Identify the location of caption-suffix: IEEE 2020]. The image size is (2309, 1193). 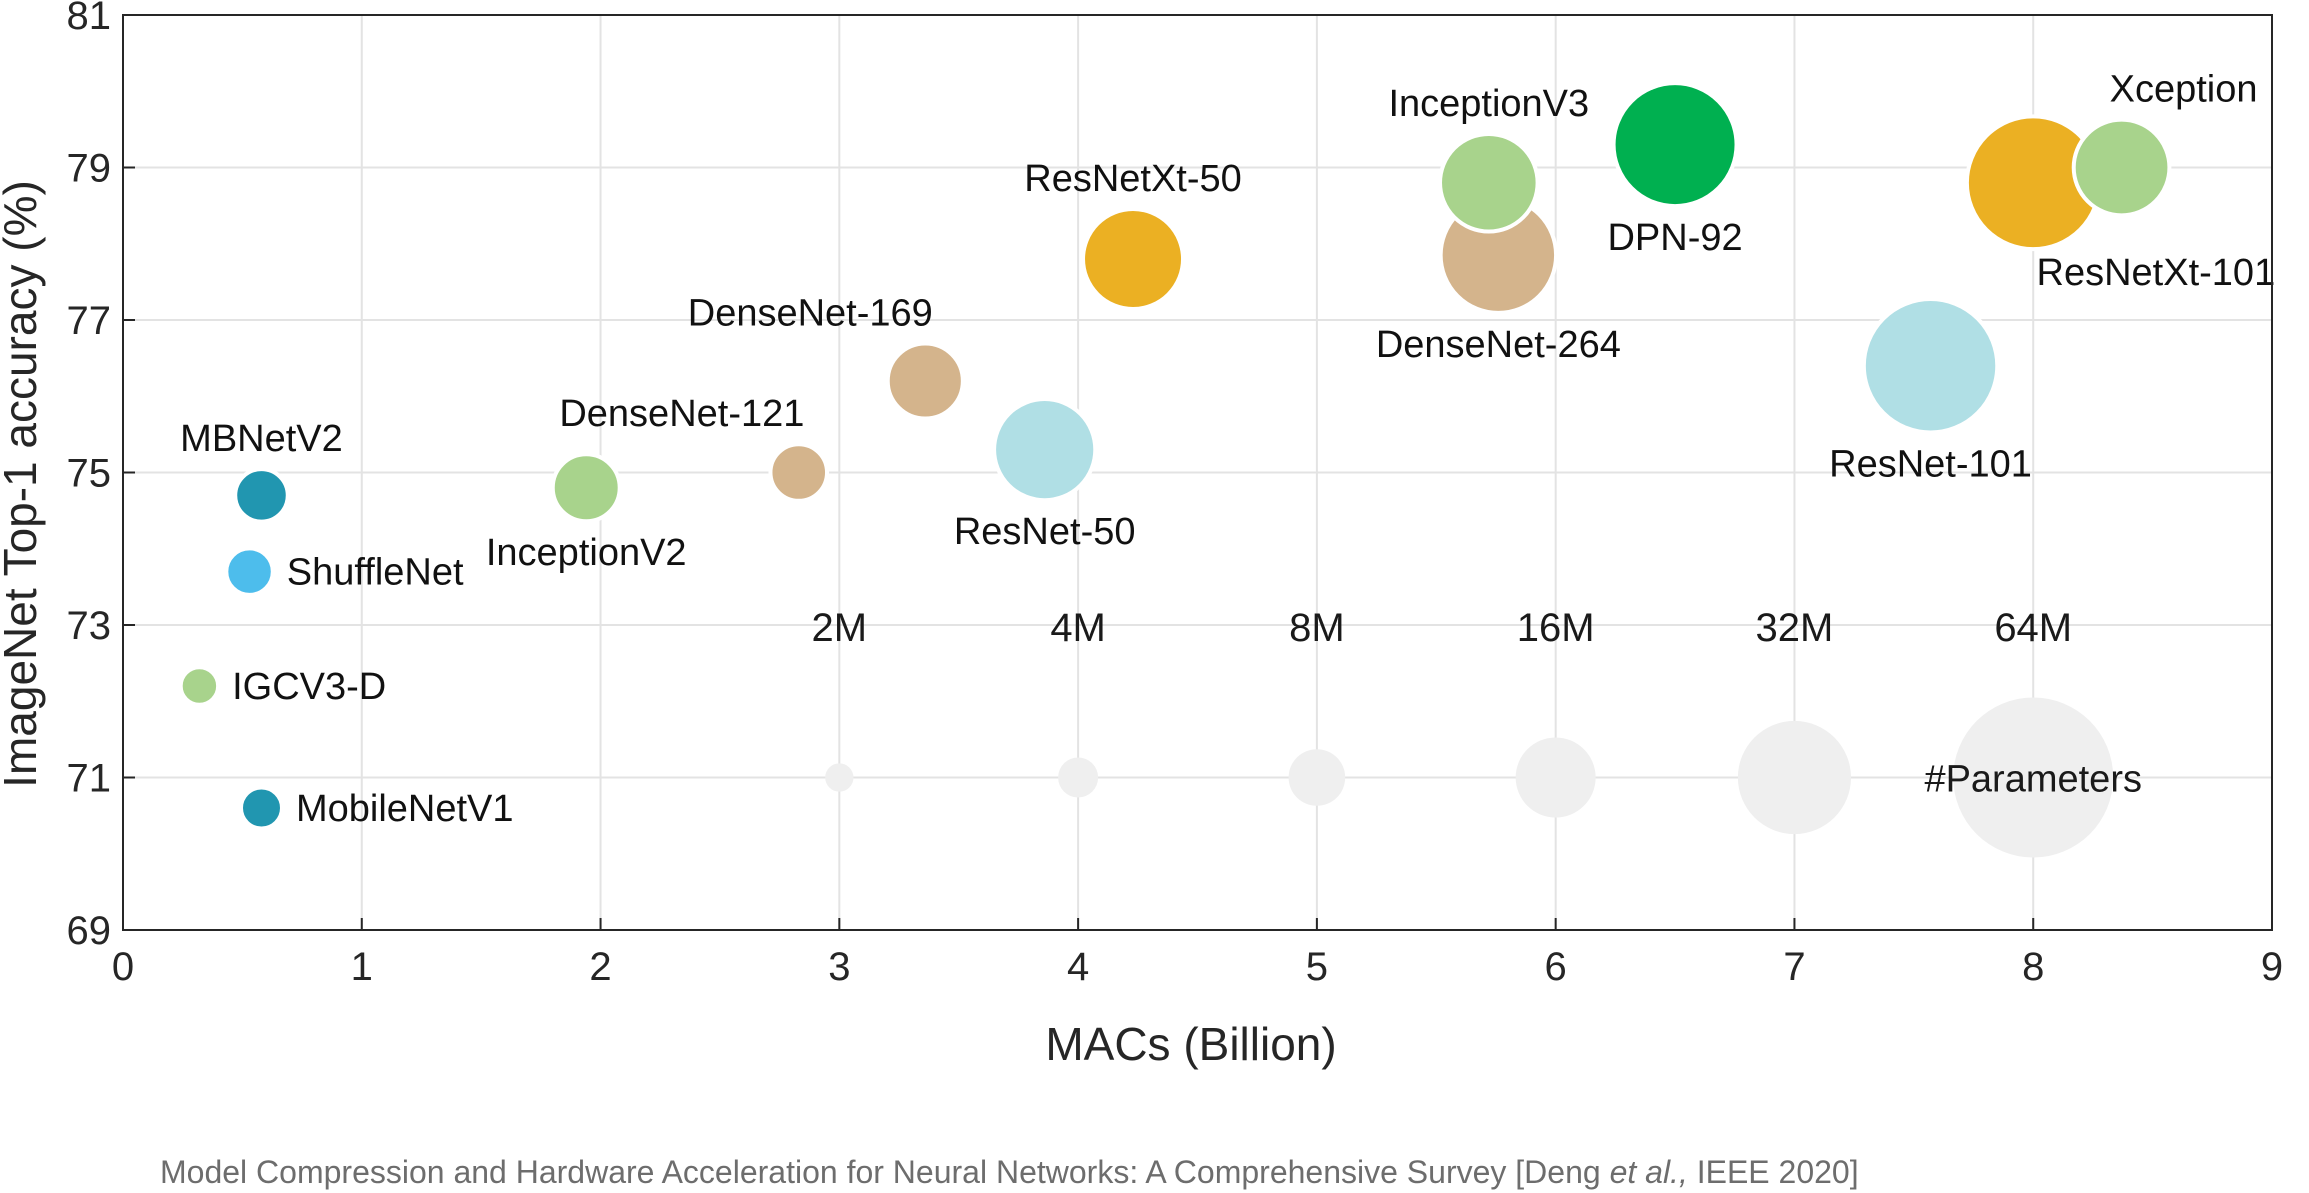
(1773, 1172).